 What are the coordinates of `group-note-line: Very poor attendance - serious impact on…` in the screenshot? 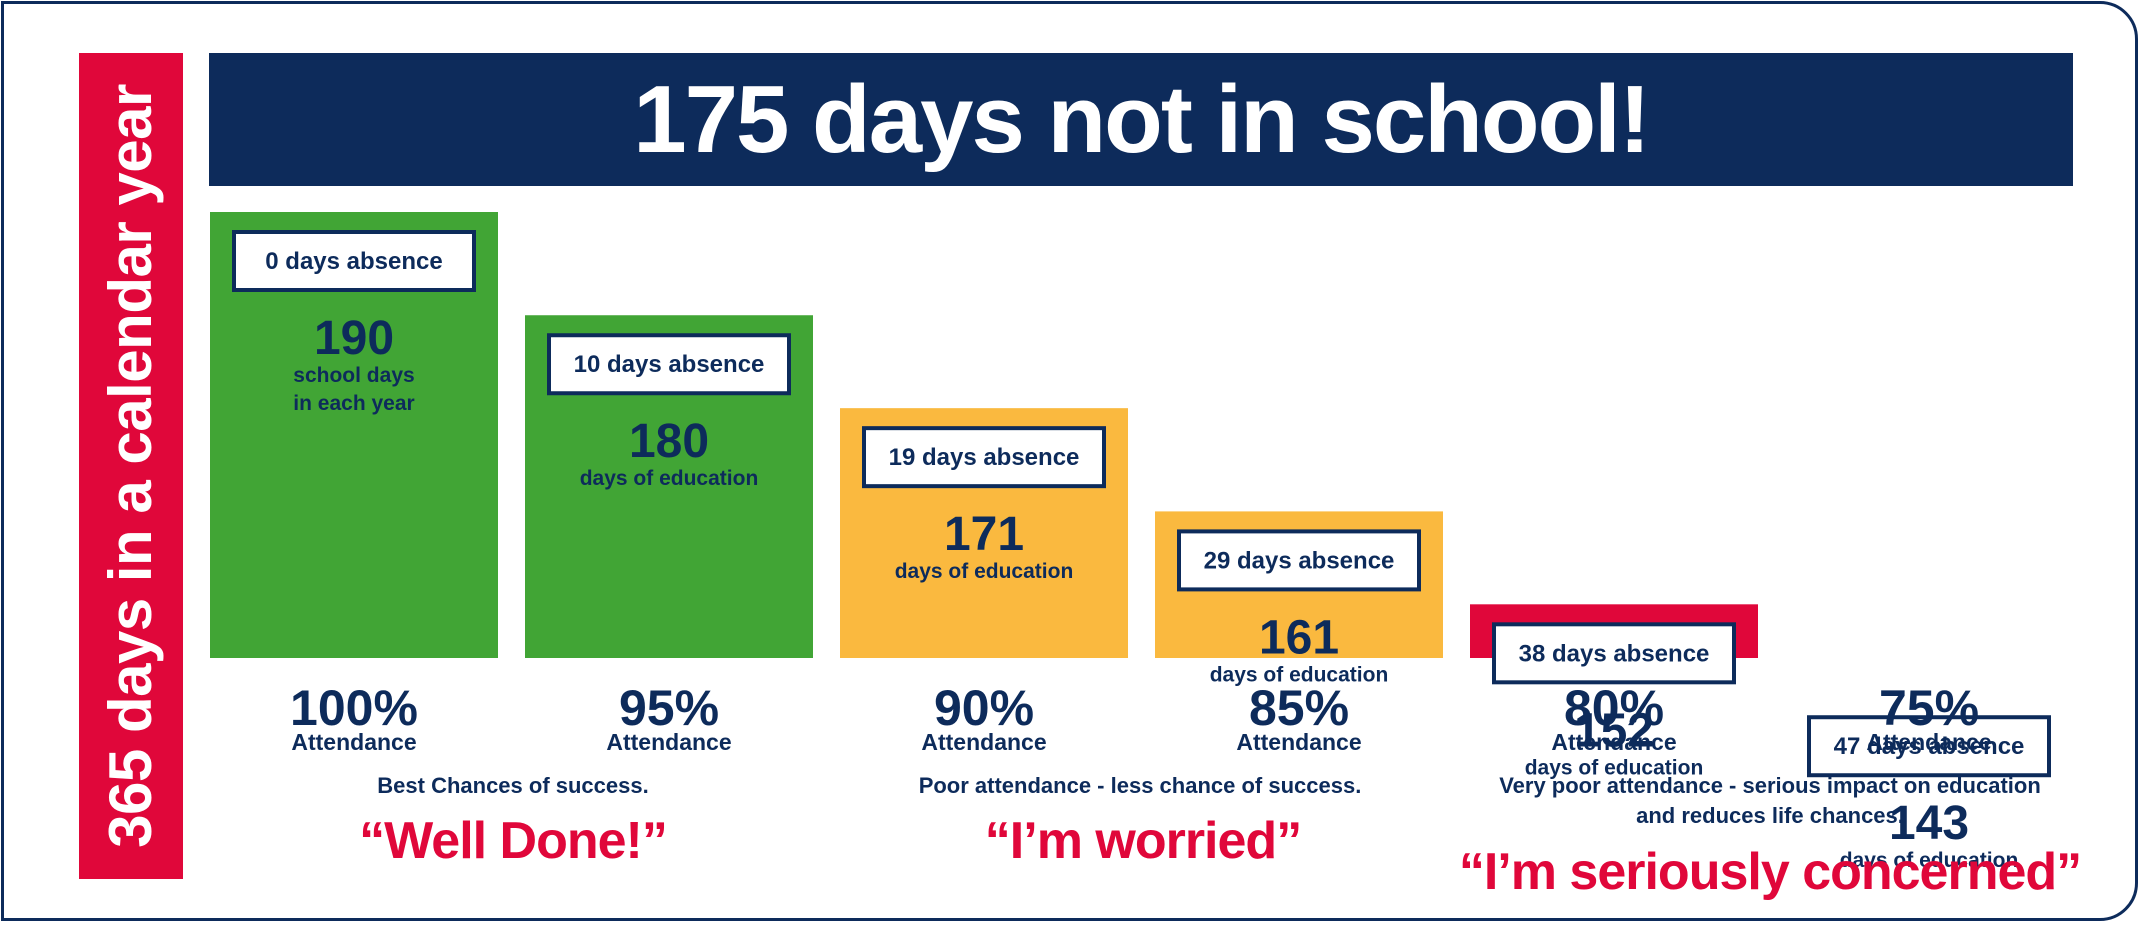 It's located at (1770, 785).